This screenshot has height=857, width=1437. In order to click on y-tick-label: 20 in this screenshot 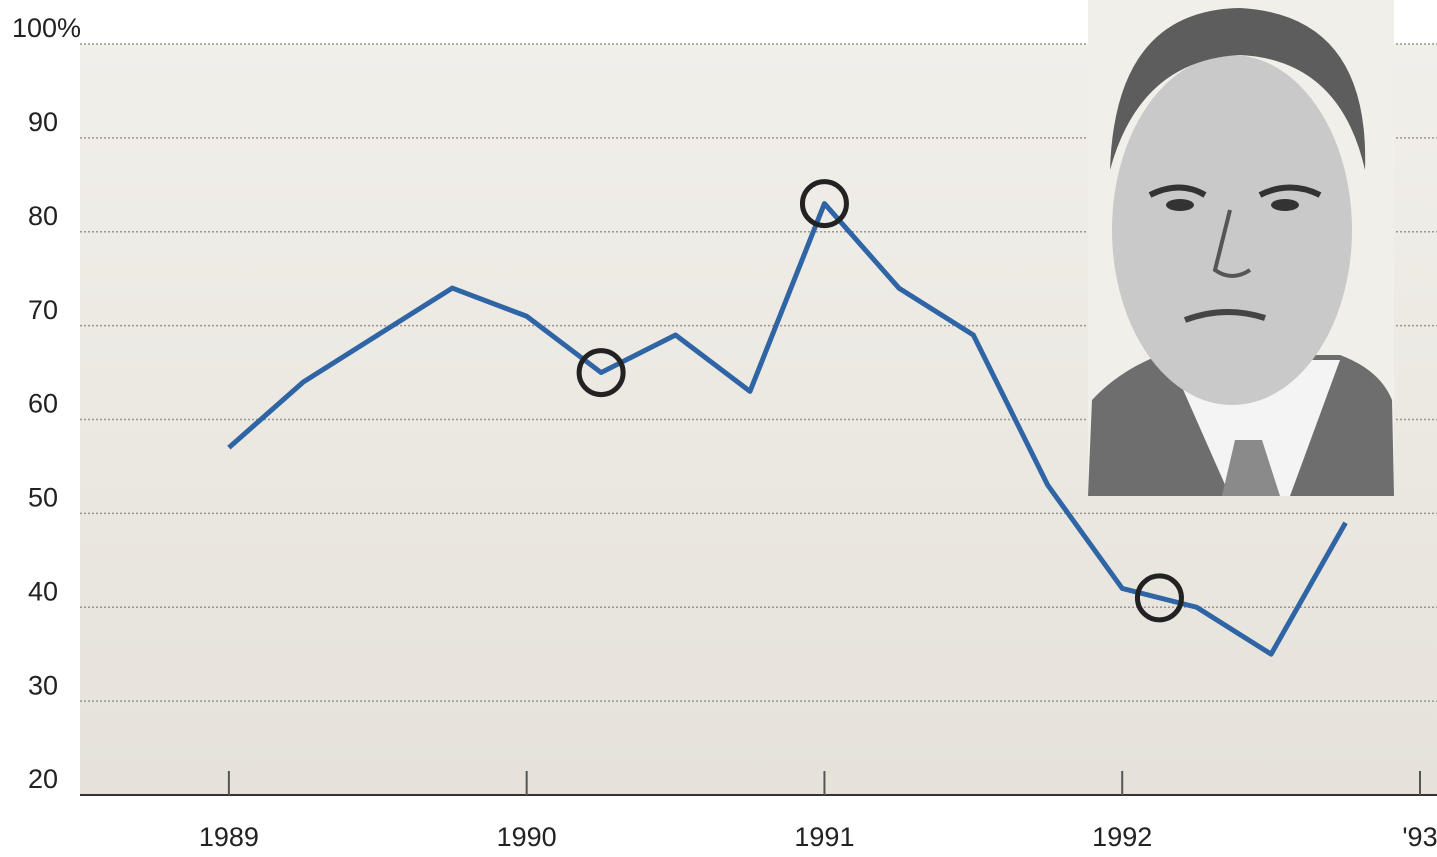, I will do `click(43, 779)`.